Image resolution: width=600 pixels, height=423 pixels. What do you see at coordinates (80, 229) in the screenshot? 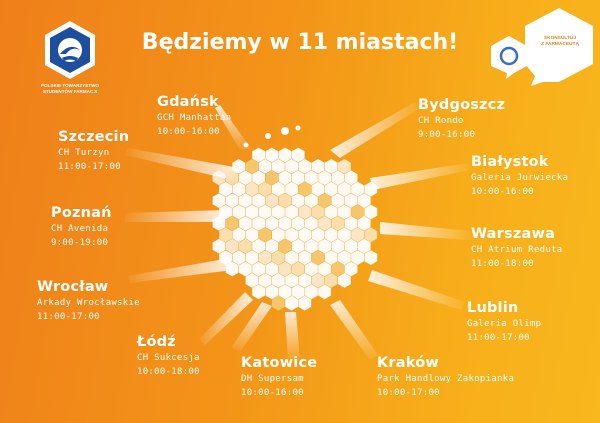
I see `city-venue: CH Avenida` at bounding box center [80, 229].